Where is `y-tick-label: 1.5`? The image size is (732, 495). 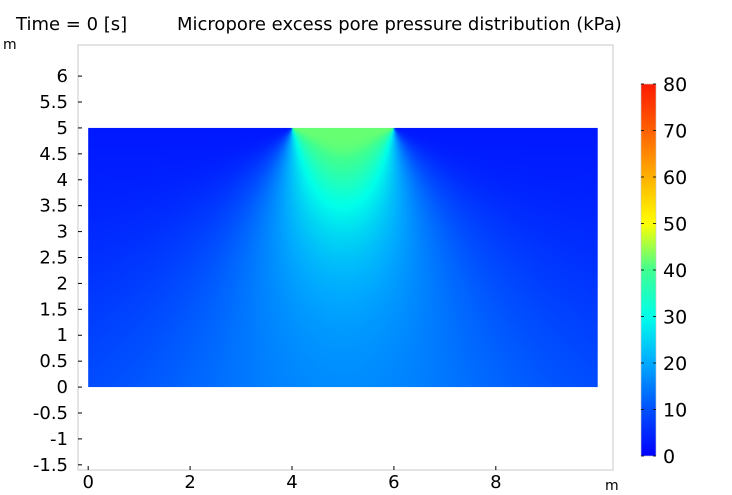
y-tick-label: 1.5 is located at coordinates (53, 309).